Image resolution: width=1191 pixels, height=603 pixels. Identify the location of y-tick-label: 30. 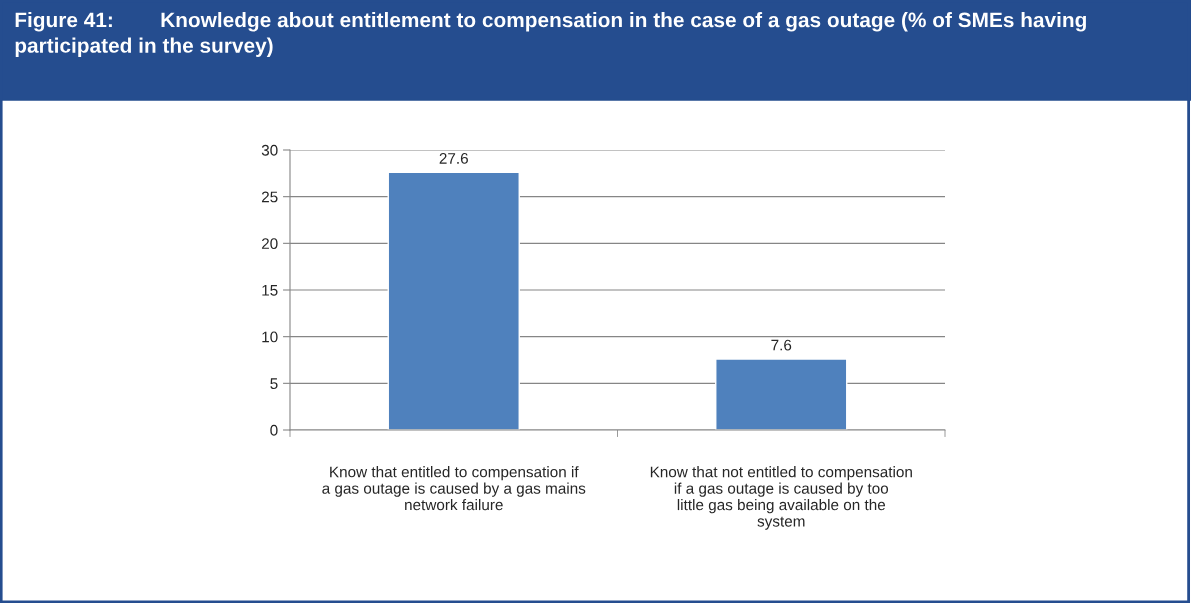
(269, 150).